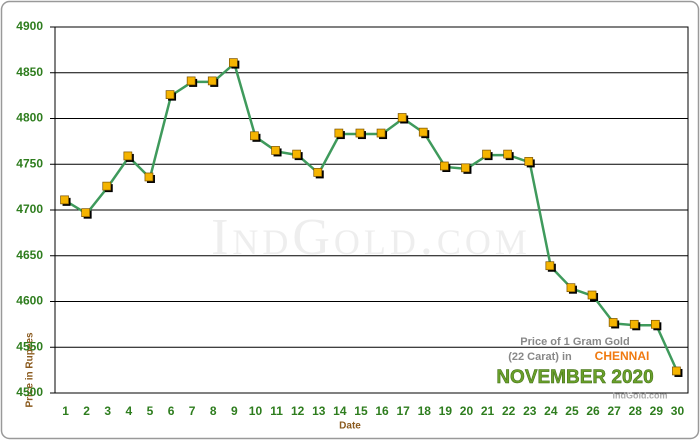 The image size is (700, 440). I want to click on x-tick-label: 30, so click(678, 411).